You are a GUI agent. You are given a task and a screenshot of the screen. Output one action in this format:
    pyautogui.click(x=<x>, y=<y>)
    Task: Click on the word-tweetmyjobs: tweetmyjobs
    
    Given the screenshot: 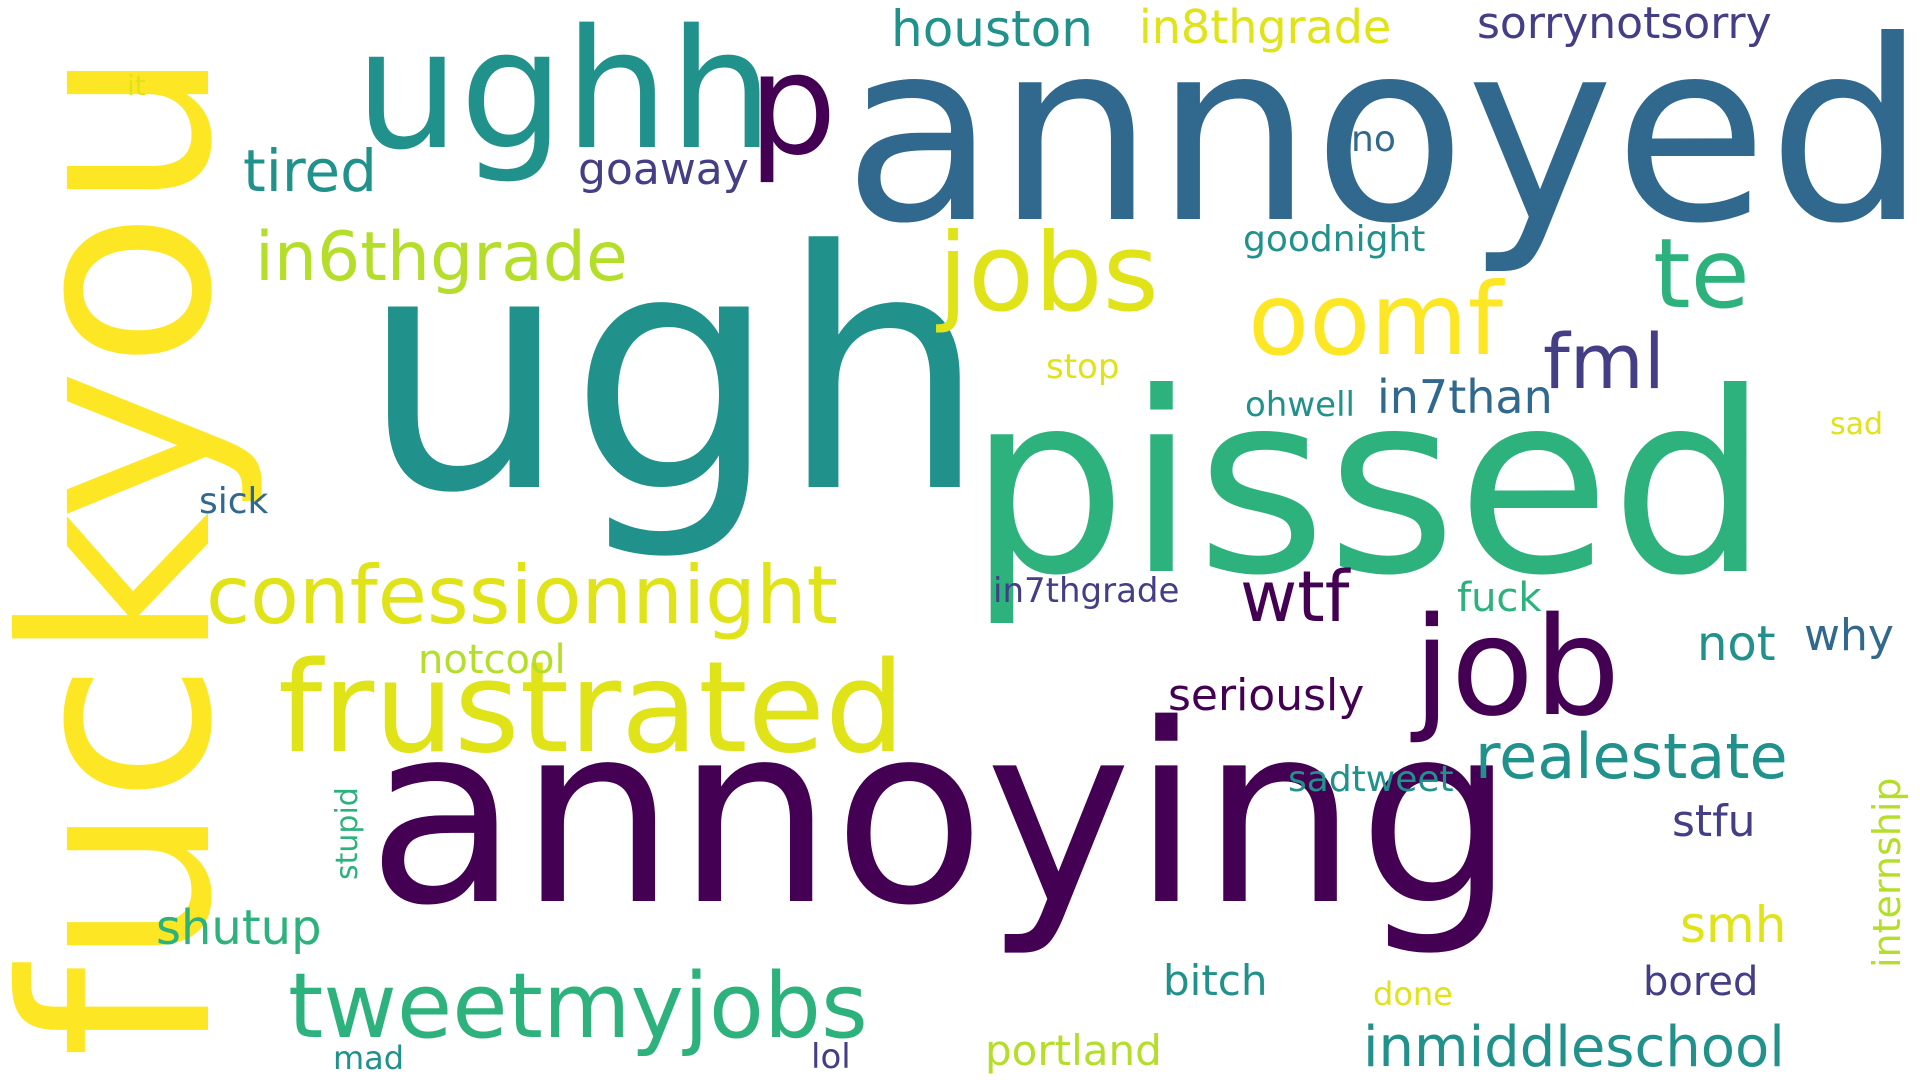 What is the action you would take?
    pyautogui.click(x=578, y=1006)
    